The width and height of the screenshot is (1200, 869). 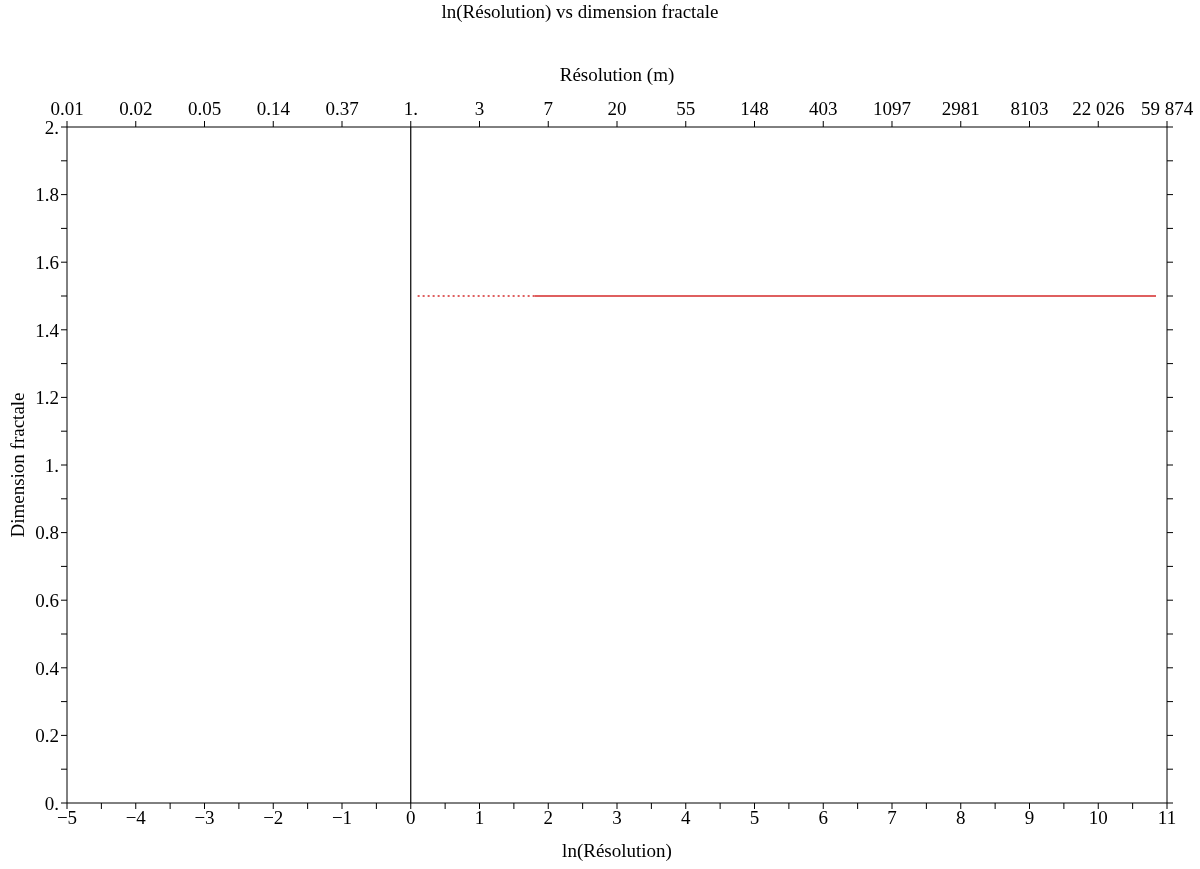 What do you see at coordinates (1029, 818) in the screenshot?
I see `x-tick-label: 9` at bounding box center [1029, 818].